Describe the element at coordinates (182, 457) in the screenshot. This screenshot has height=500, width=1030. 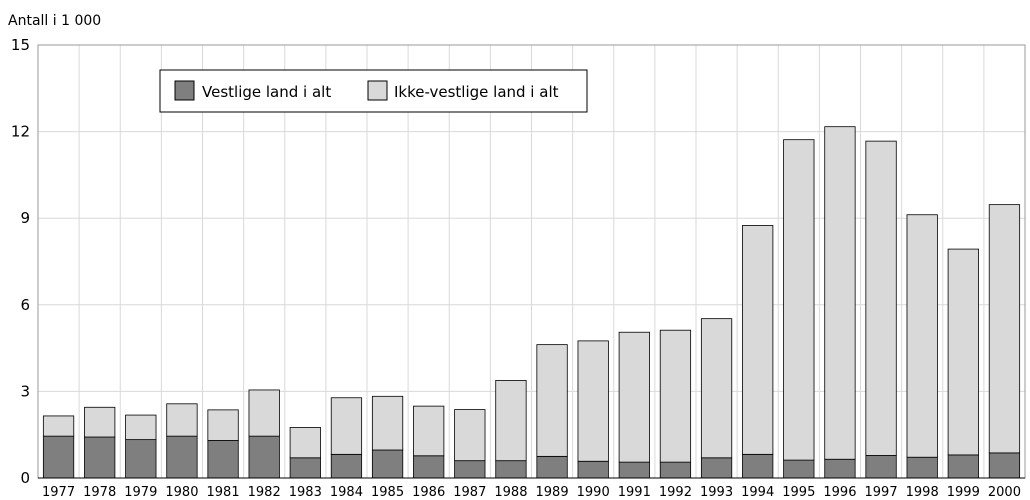
I see `bar-vestlige-1980` at that location.